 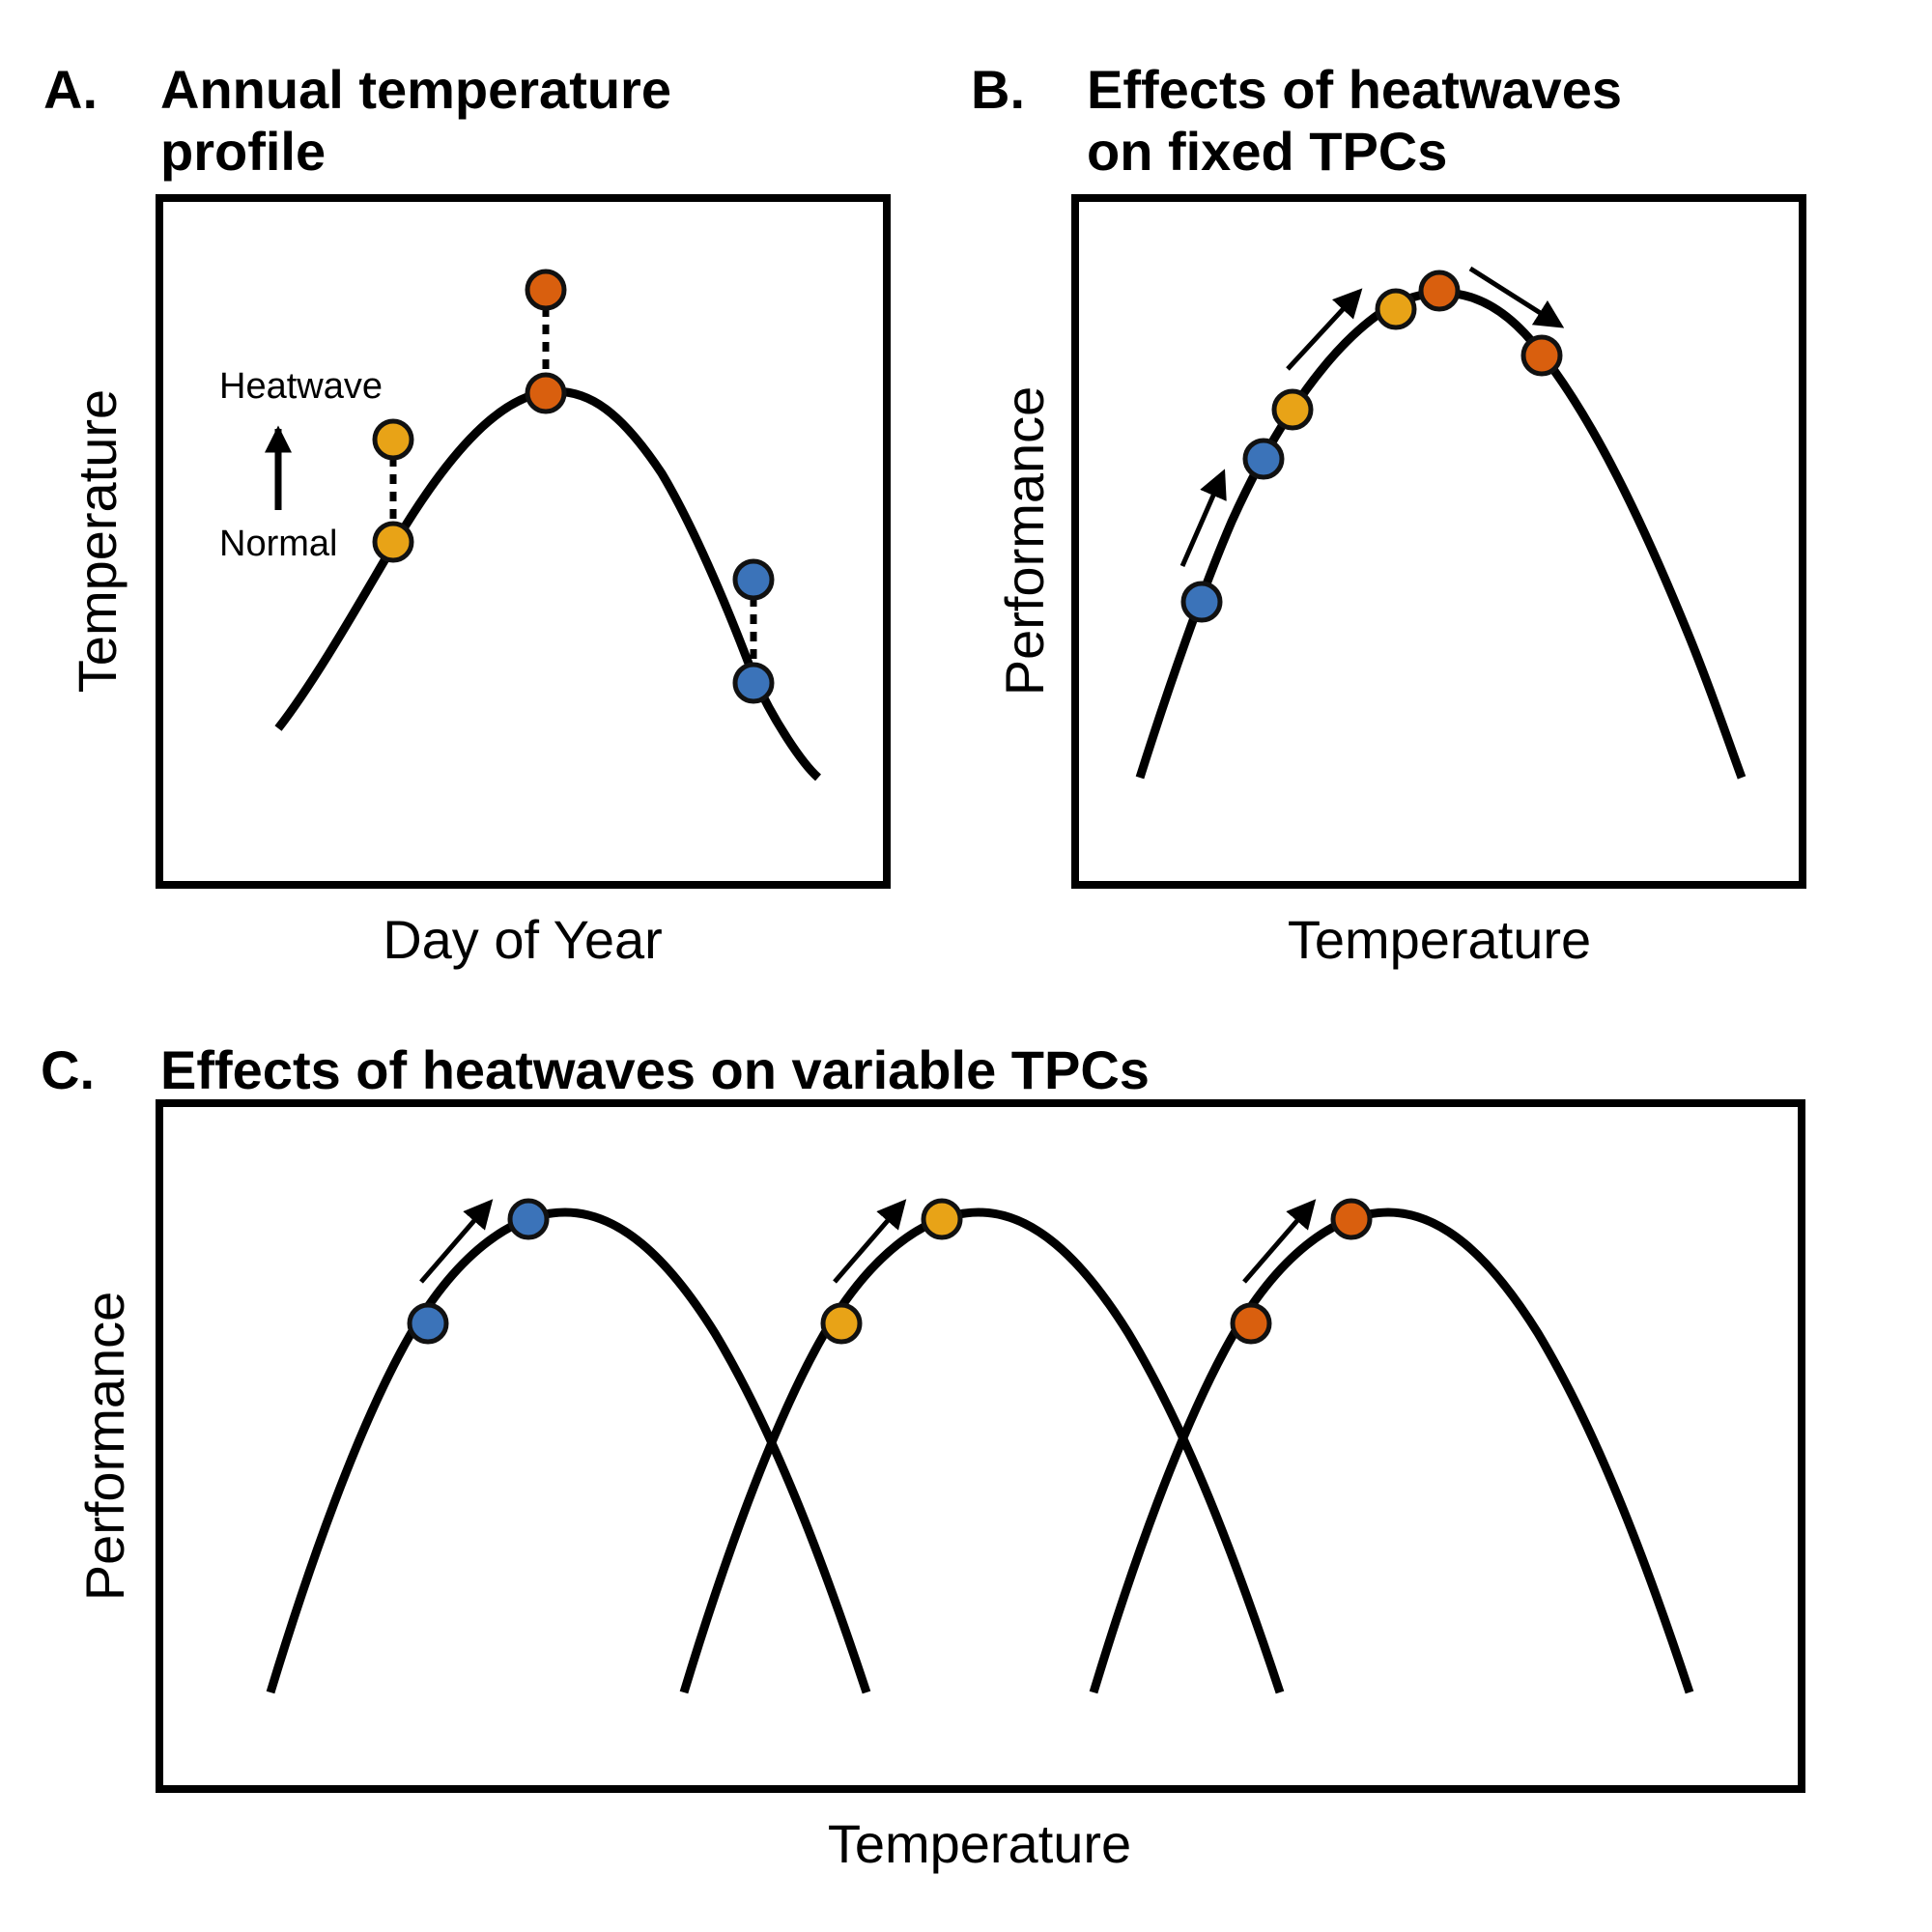 I want to click on yellow-shift-arrow, so click(x=1324, y=329).